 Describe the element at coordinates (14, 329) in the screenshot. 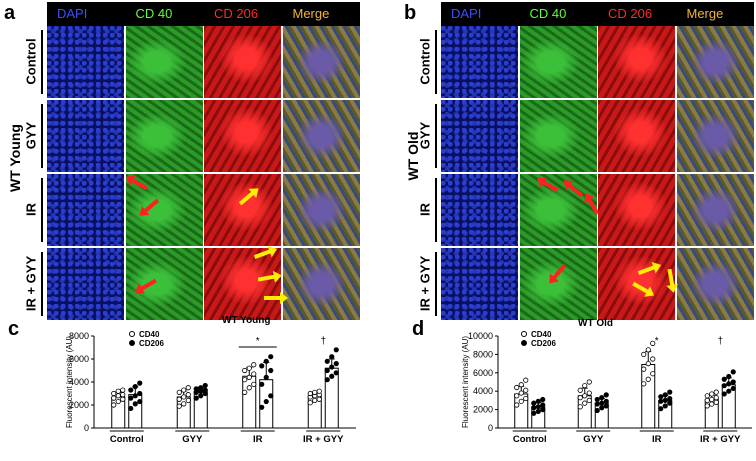

I see `panel-letter-c: c` at that location.